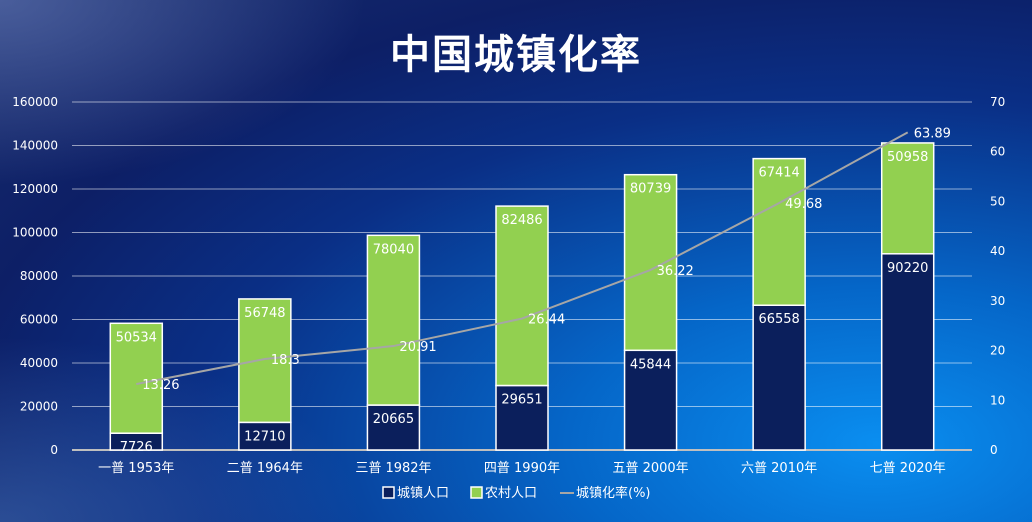 The width and height of the screenshot is (1032, 522). What do you see at coordinates (997, 201) in the screenshot?
I see `y2-tick-label: 50` at bounding box center [997, 201].